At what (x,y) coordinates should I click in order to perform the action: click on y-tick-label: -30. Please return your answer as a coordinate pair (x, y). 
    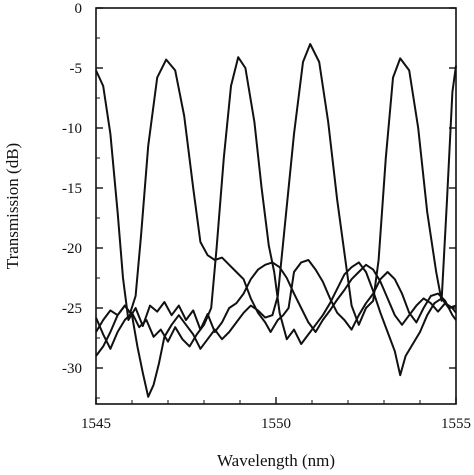
    Looking at the image, I should click on (72, 369).